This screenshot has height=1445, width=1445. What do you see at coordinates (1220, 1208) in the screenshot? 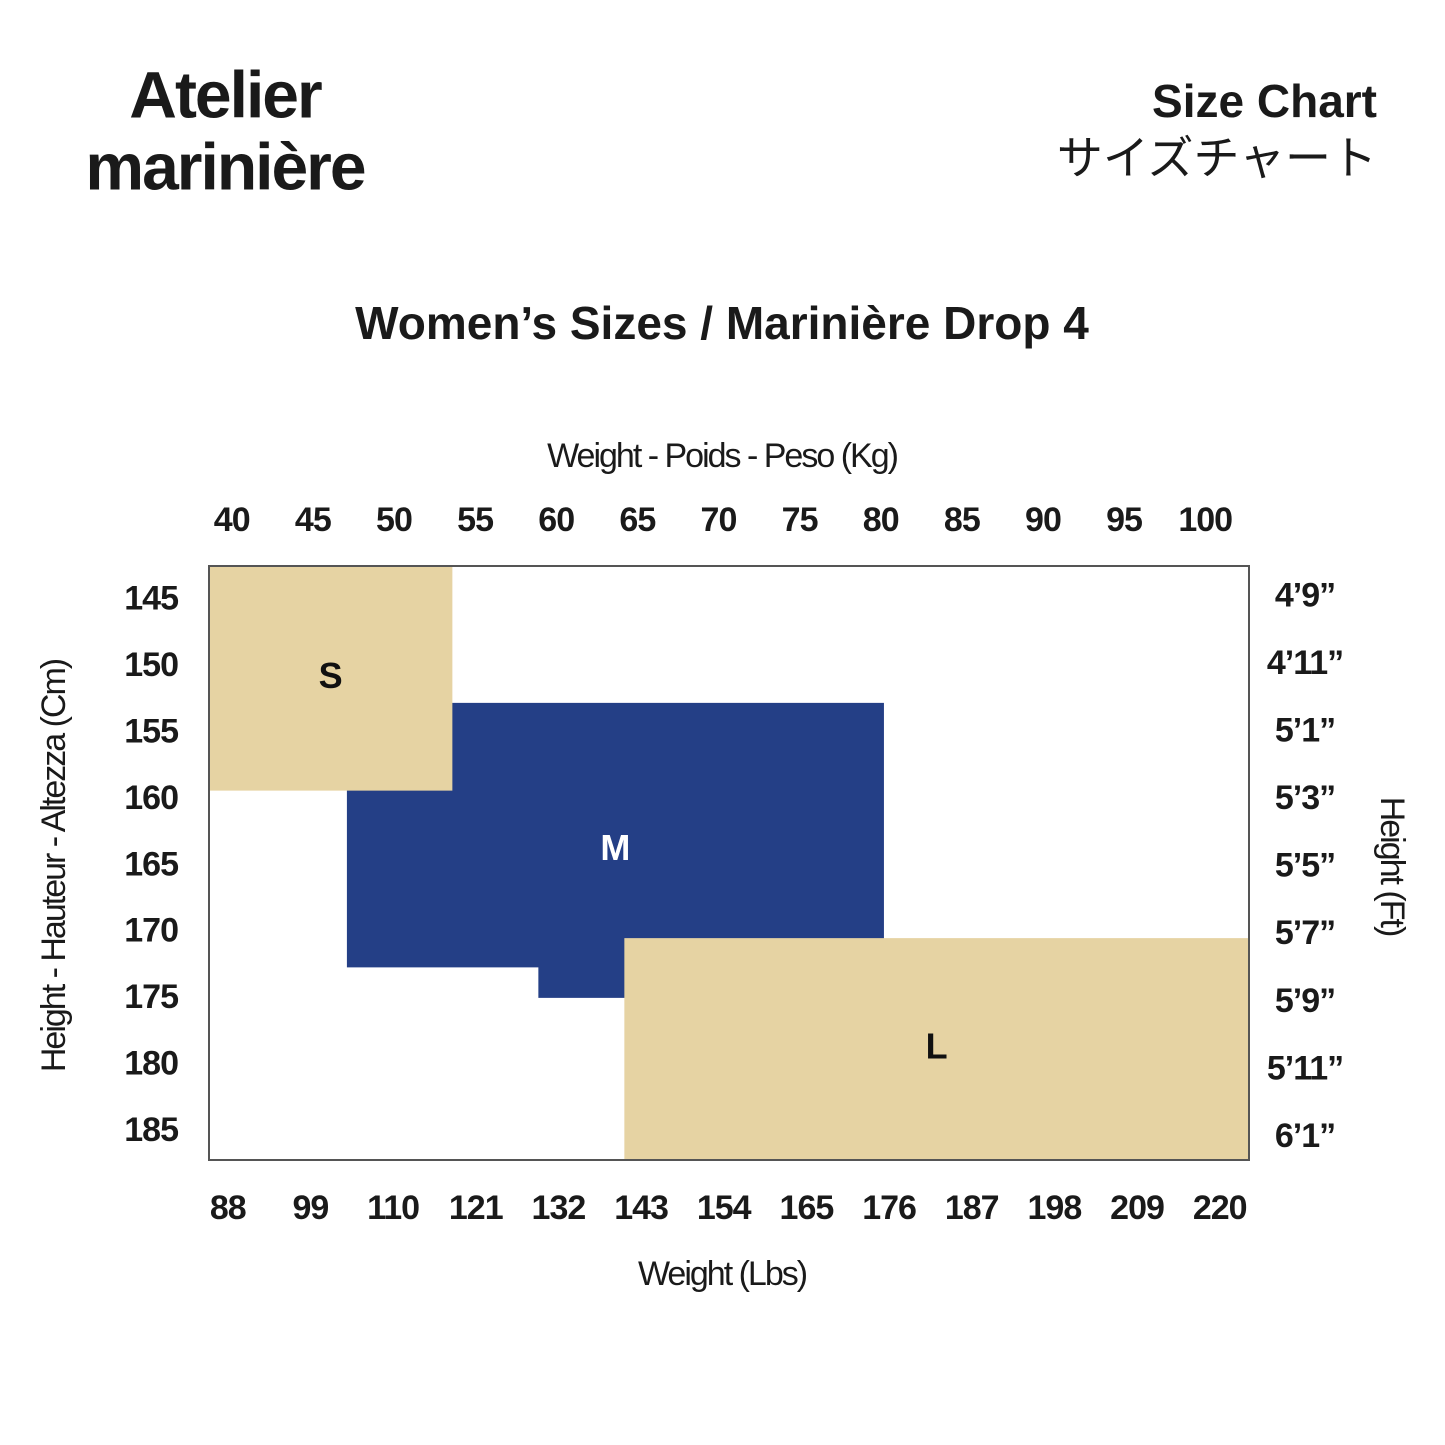
I see `x2-tick-label: 220` at bounding box center [1220, 1208].